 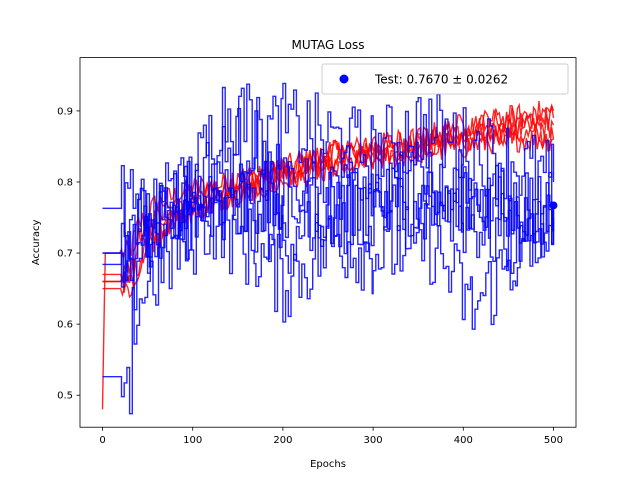 I want to click on point-layer, so click(x=553, y=205).